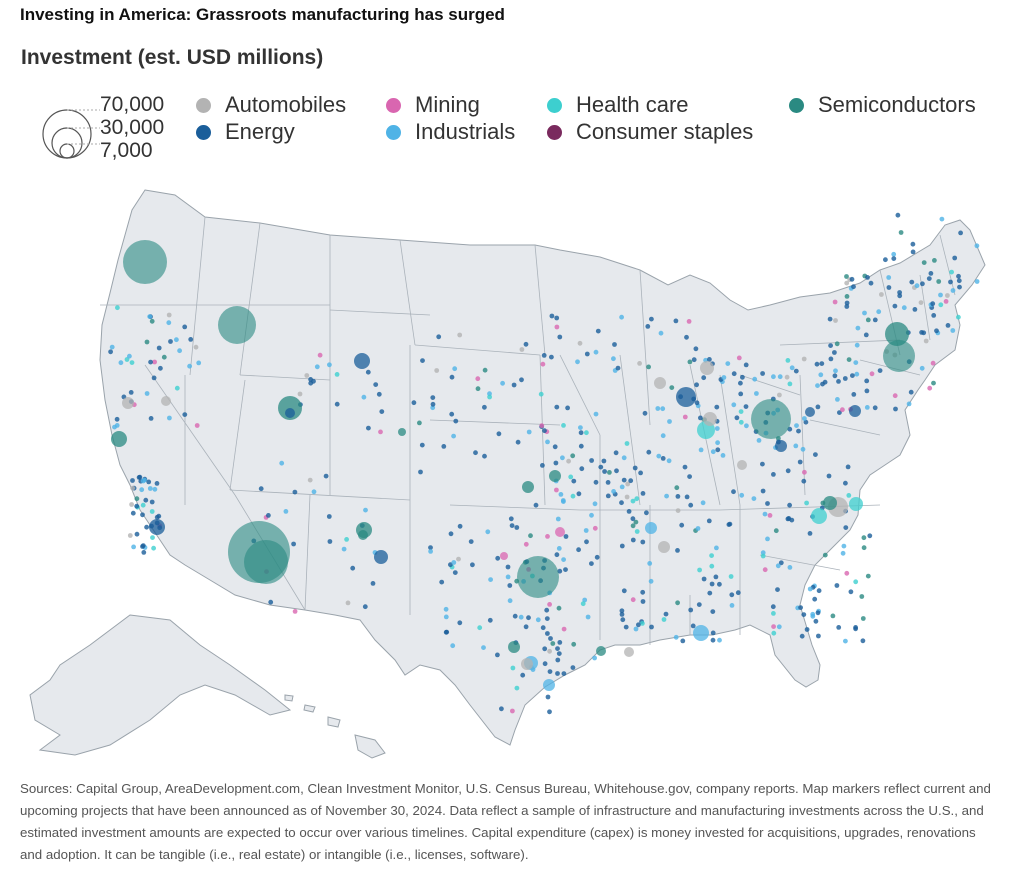 Image resolution: width=1014 pixels, height=892 pixels. What do you see at coordinates (172, 57) in the screenshot?
I see `chart-subtitle: Investment (est. USD millions)` at bounding box center [172, 57].